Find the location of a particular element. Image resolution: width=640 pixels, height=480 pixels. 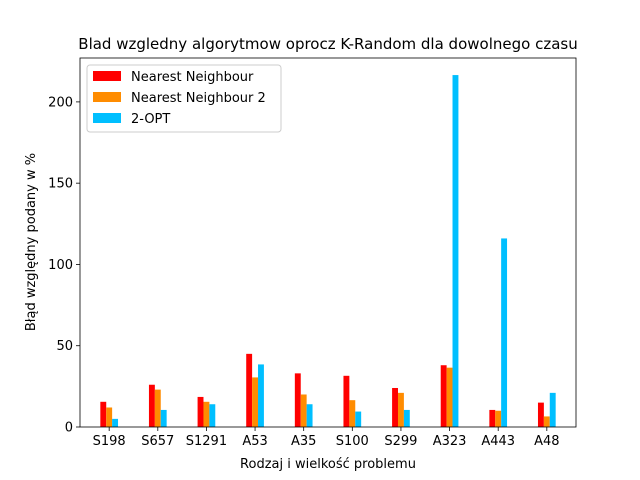

y-axis-label: Błąd względny podany w % is located at coordinates (31, 242).